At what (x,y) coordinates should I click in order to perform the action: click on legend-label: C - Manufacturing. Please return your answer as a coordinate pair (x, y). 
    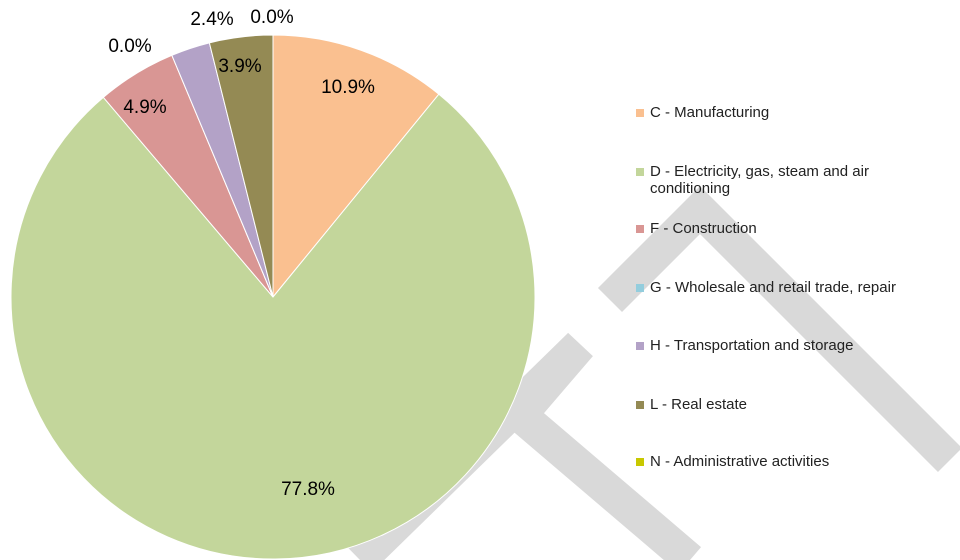
    Looking at the image, I should click on (710, 112).